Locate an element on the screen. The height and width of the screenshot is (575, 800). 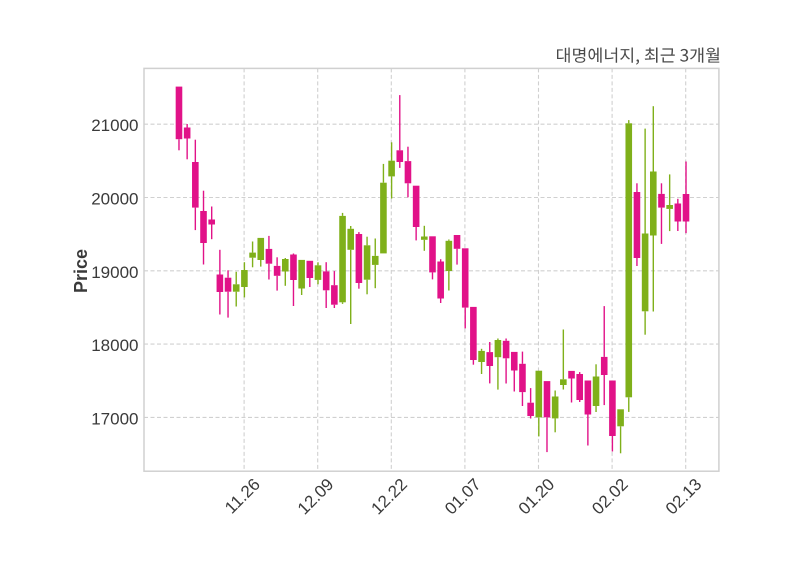
svg-text: Price is located at coordinates (81, 271).